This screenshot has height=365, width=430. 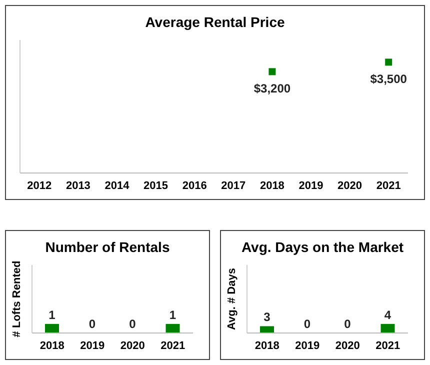 What do you see at coordinates (107, 247) in the screenshot?
I see `chart-title: Number of Rentals` at bounding box center [107, 247].